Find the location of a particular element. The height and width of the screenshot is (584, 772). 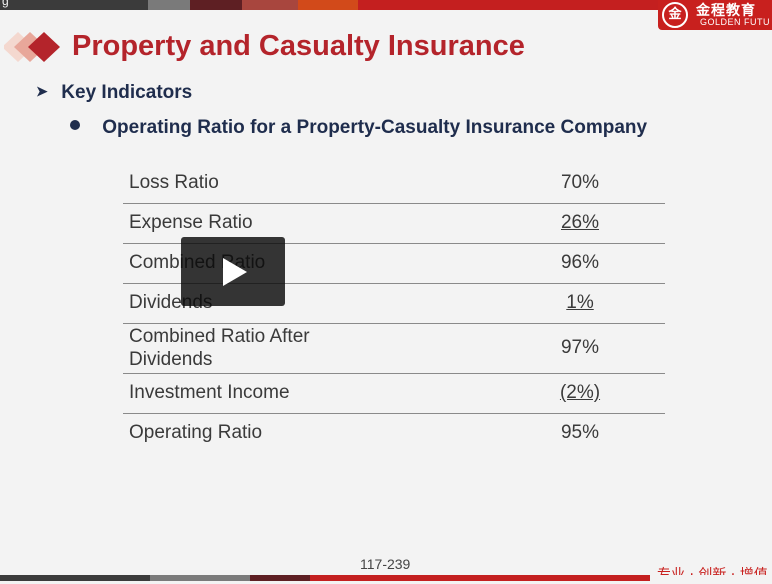

row-label-text: Combined Ratio After Dividends is located at coordinates (219, 348).